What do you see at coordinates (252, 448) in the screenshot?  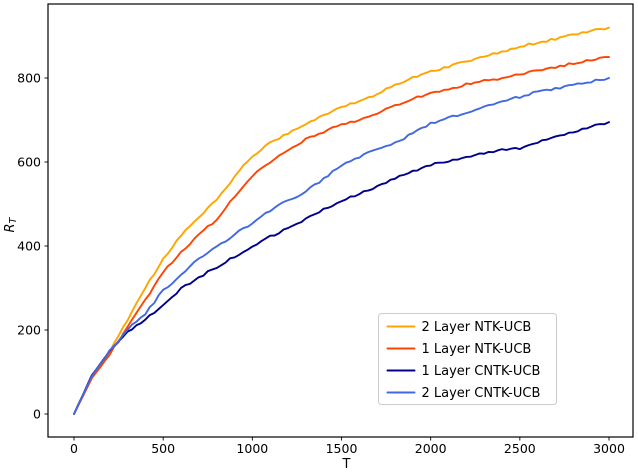 I see `x-axis-tick-label: 1000` at bounding box center [252, 448].